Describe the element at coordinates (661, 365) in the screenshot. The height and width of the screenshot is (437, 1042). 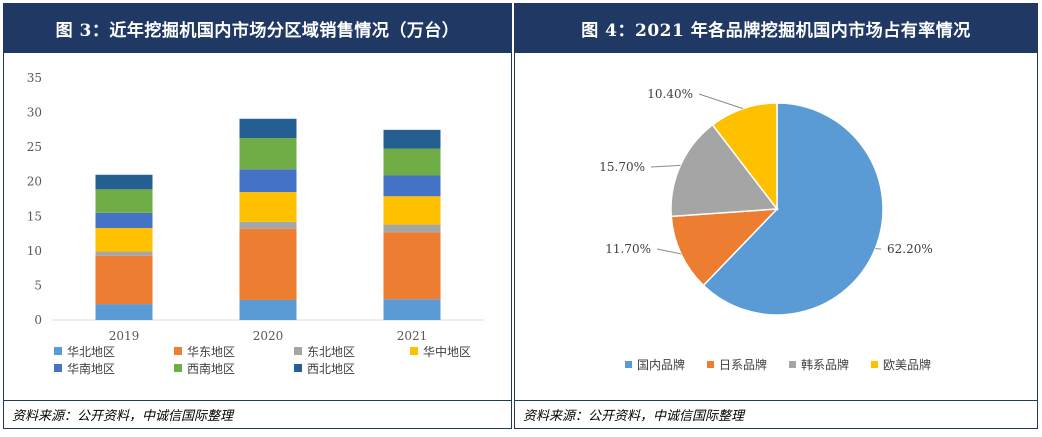
I see `legend-label: 国内品牌` at that location.